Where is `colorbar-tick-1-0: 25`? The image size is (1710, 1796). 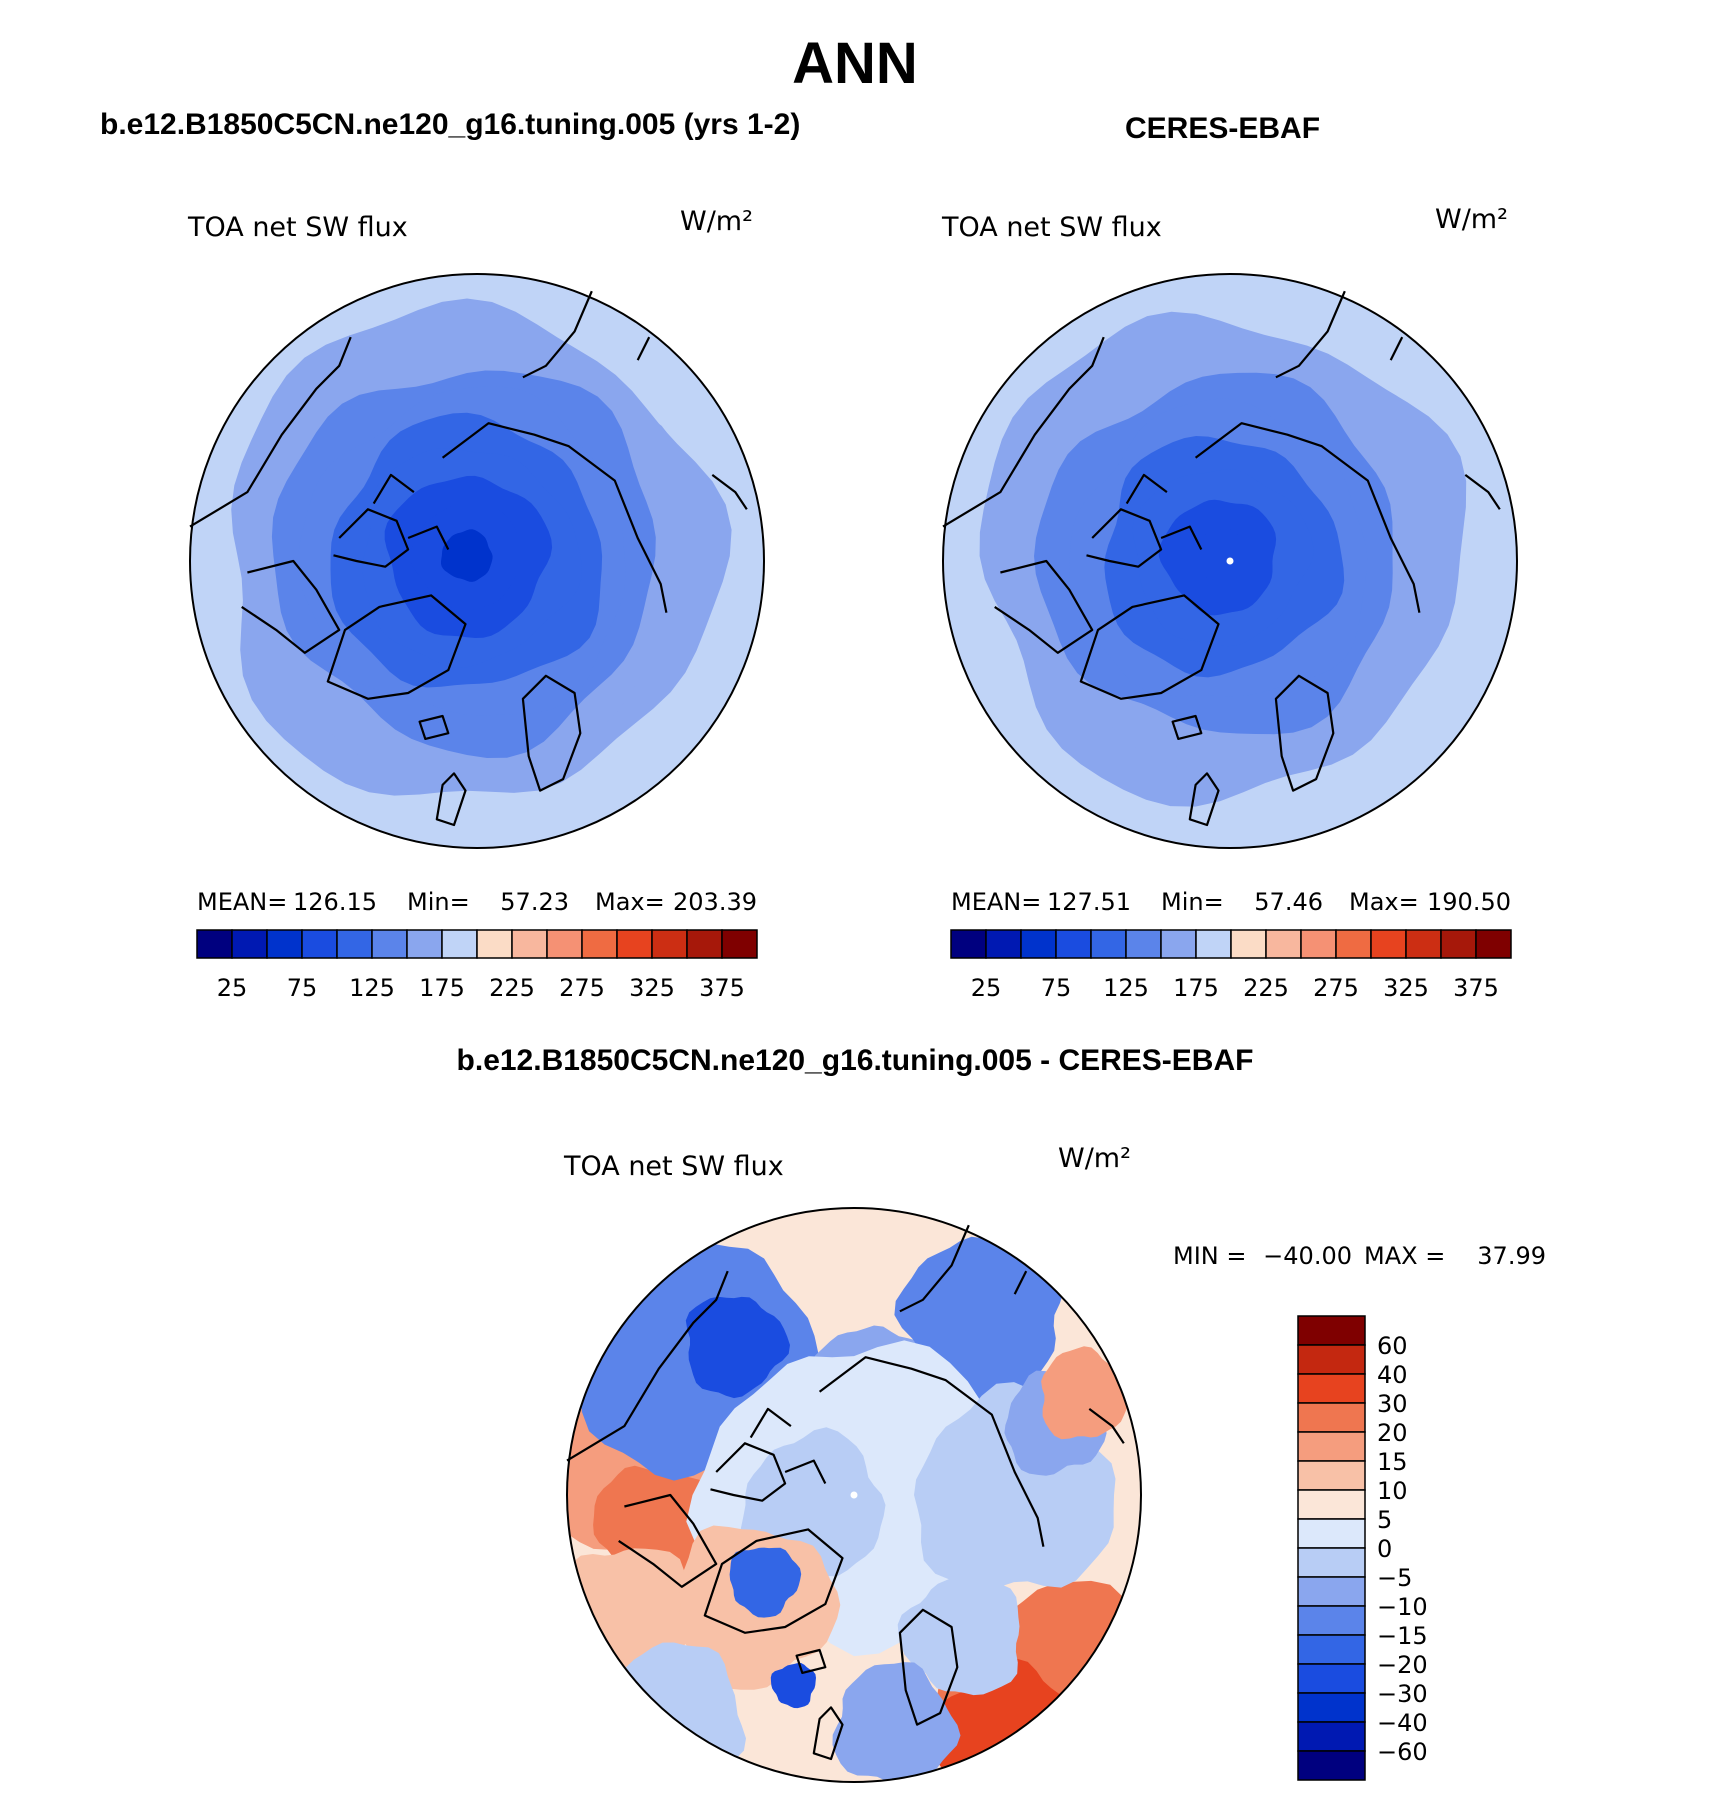
colorbar-tick-1-0: 25 is located at coordinates (986, 988).